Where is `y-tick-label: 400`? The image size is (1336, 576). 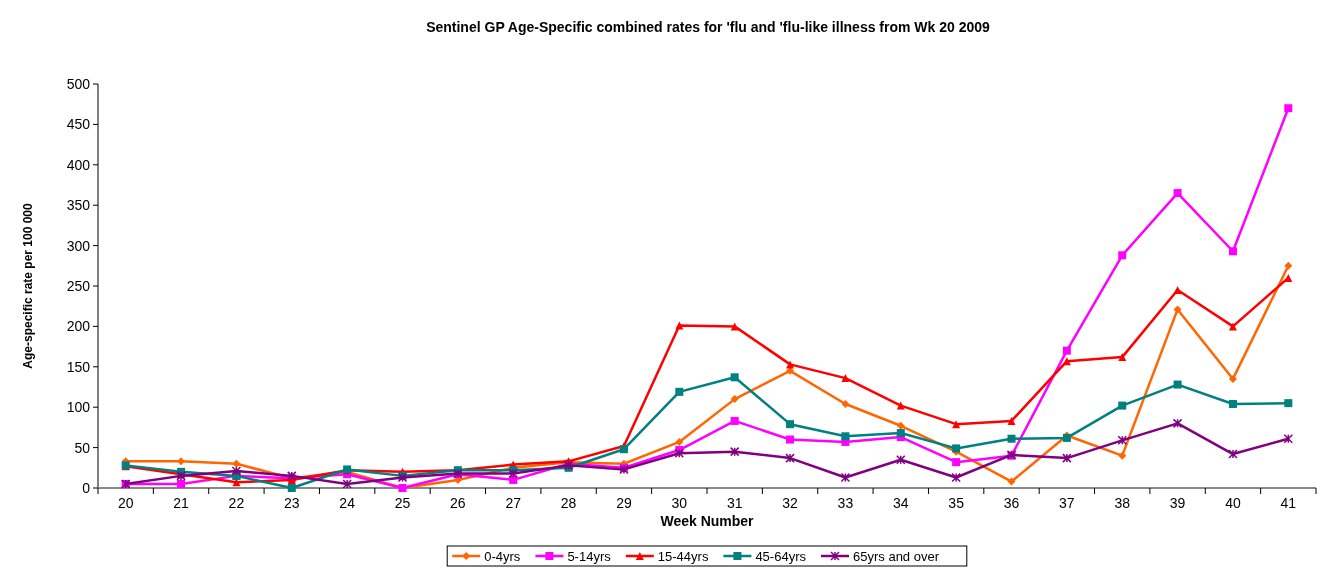
y-tick-label: 400 is located at coordinates (78, 164).